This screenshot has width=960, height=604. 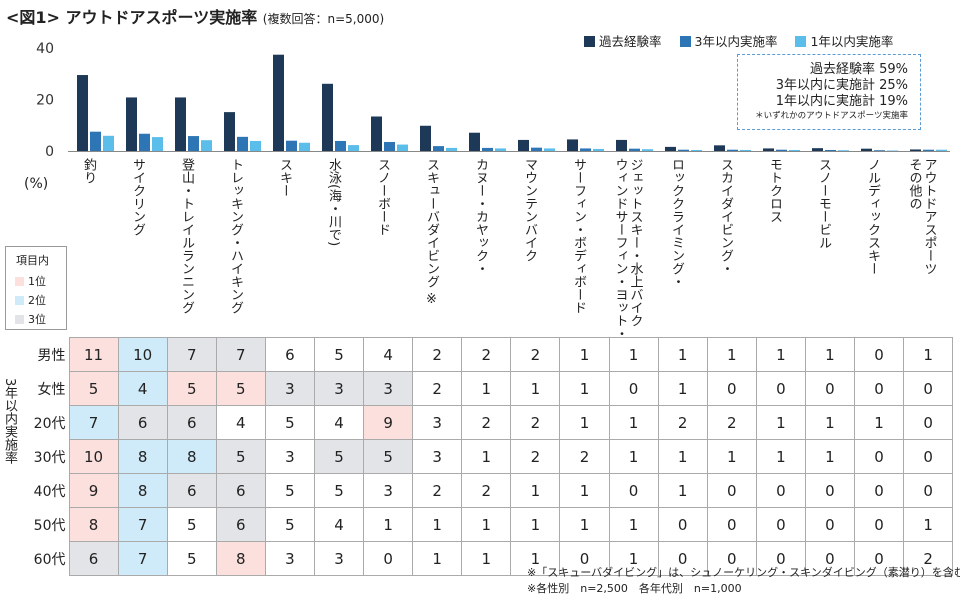 I want to click on x-tick-label: サーフィン・ボディボード, so click(x=578, y=236).